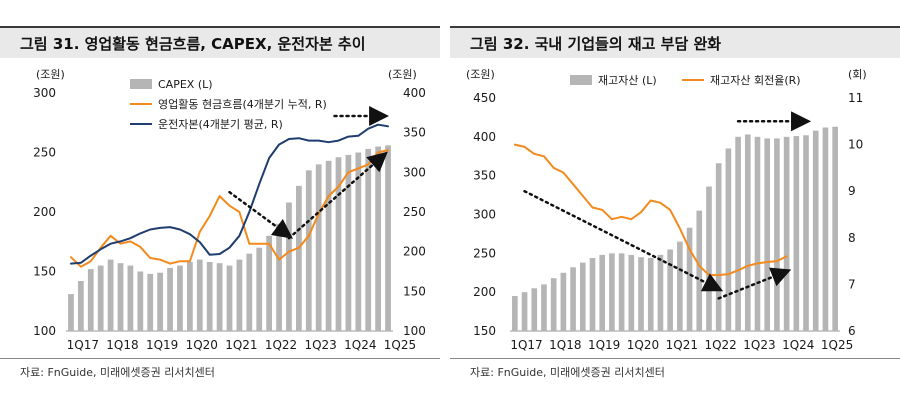  I want to click on legend-label: 영업활동 현금흐름(4개분기 누적, R), so click(242, 104).